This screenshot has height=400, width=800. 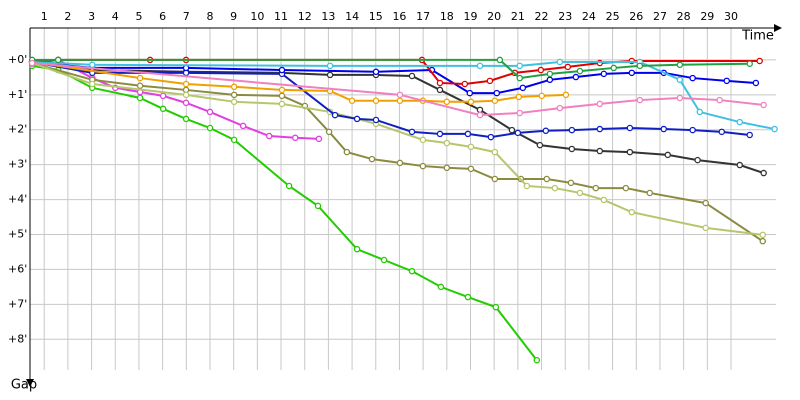 What do you see at coordinates (162, 16) in the screenshot?
I see `x-tick-label: 6` at bounding box center [162, 16].